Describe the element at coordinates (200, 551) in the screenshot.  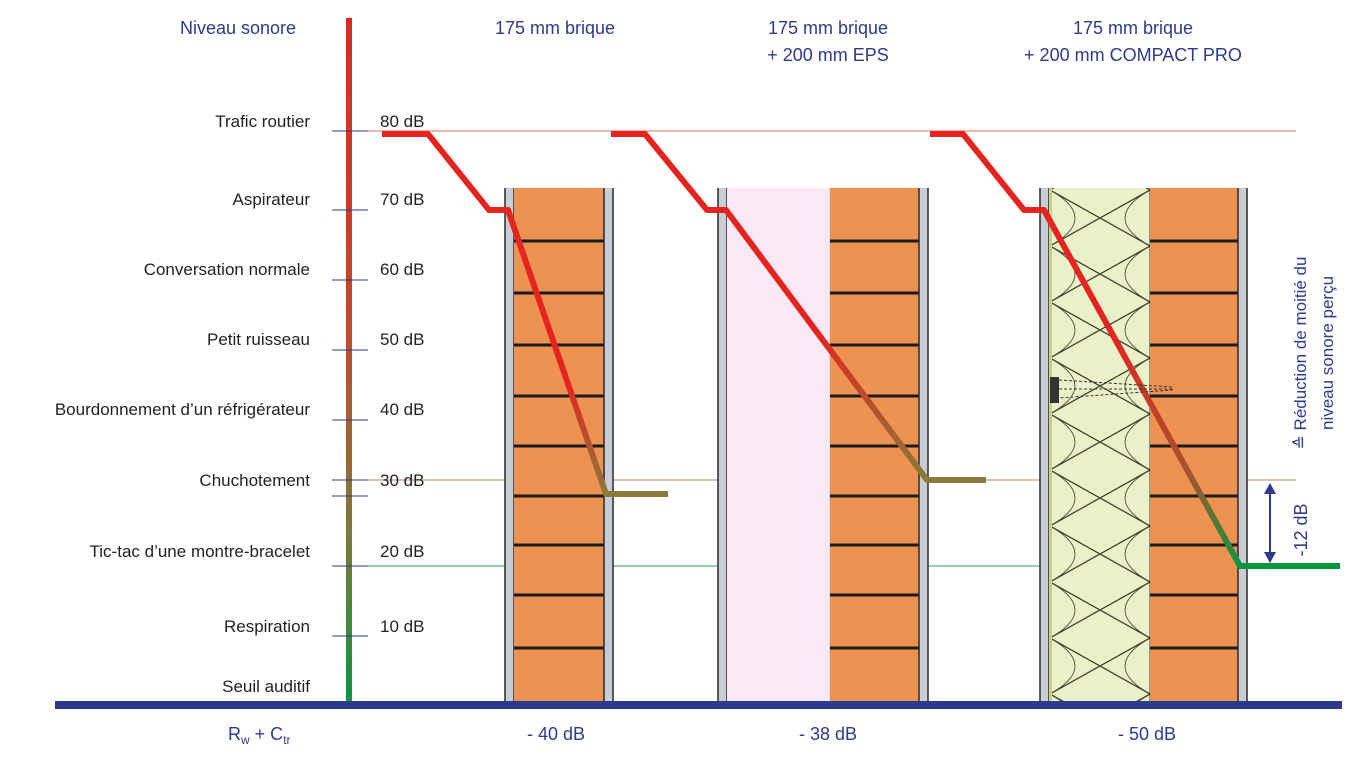
I see `level-name-20: Tic-tac d’une montre-bracelet` at that location.